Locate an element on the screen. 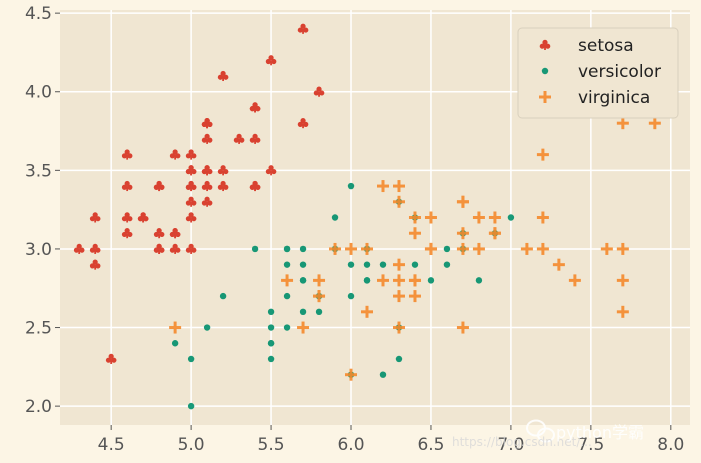 The image size is (701, 463). legend-item-virginica: virginica is located at coordinates (594, 98).